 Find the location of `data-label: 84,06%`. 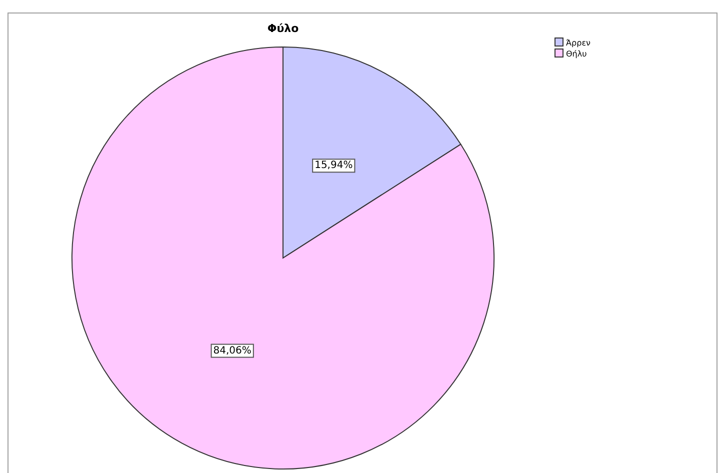

data-label: 84,06% is located at coordinates (232, 350).